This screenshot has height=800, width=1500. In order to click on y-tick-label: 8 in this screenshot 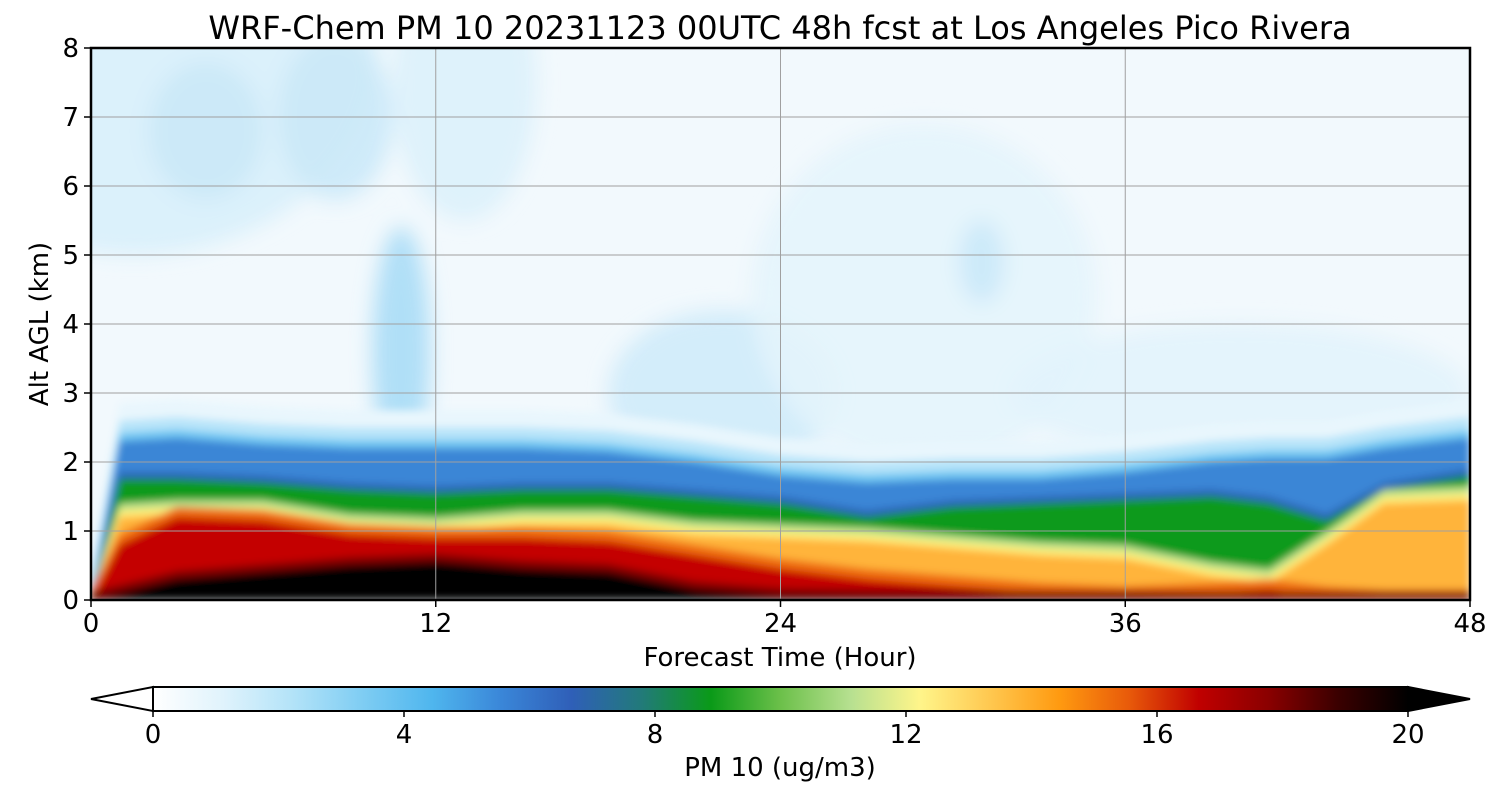, I will do `click(70, 49)`.